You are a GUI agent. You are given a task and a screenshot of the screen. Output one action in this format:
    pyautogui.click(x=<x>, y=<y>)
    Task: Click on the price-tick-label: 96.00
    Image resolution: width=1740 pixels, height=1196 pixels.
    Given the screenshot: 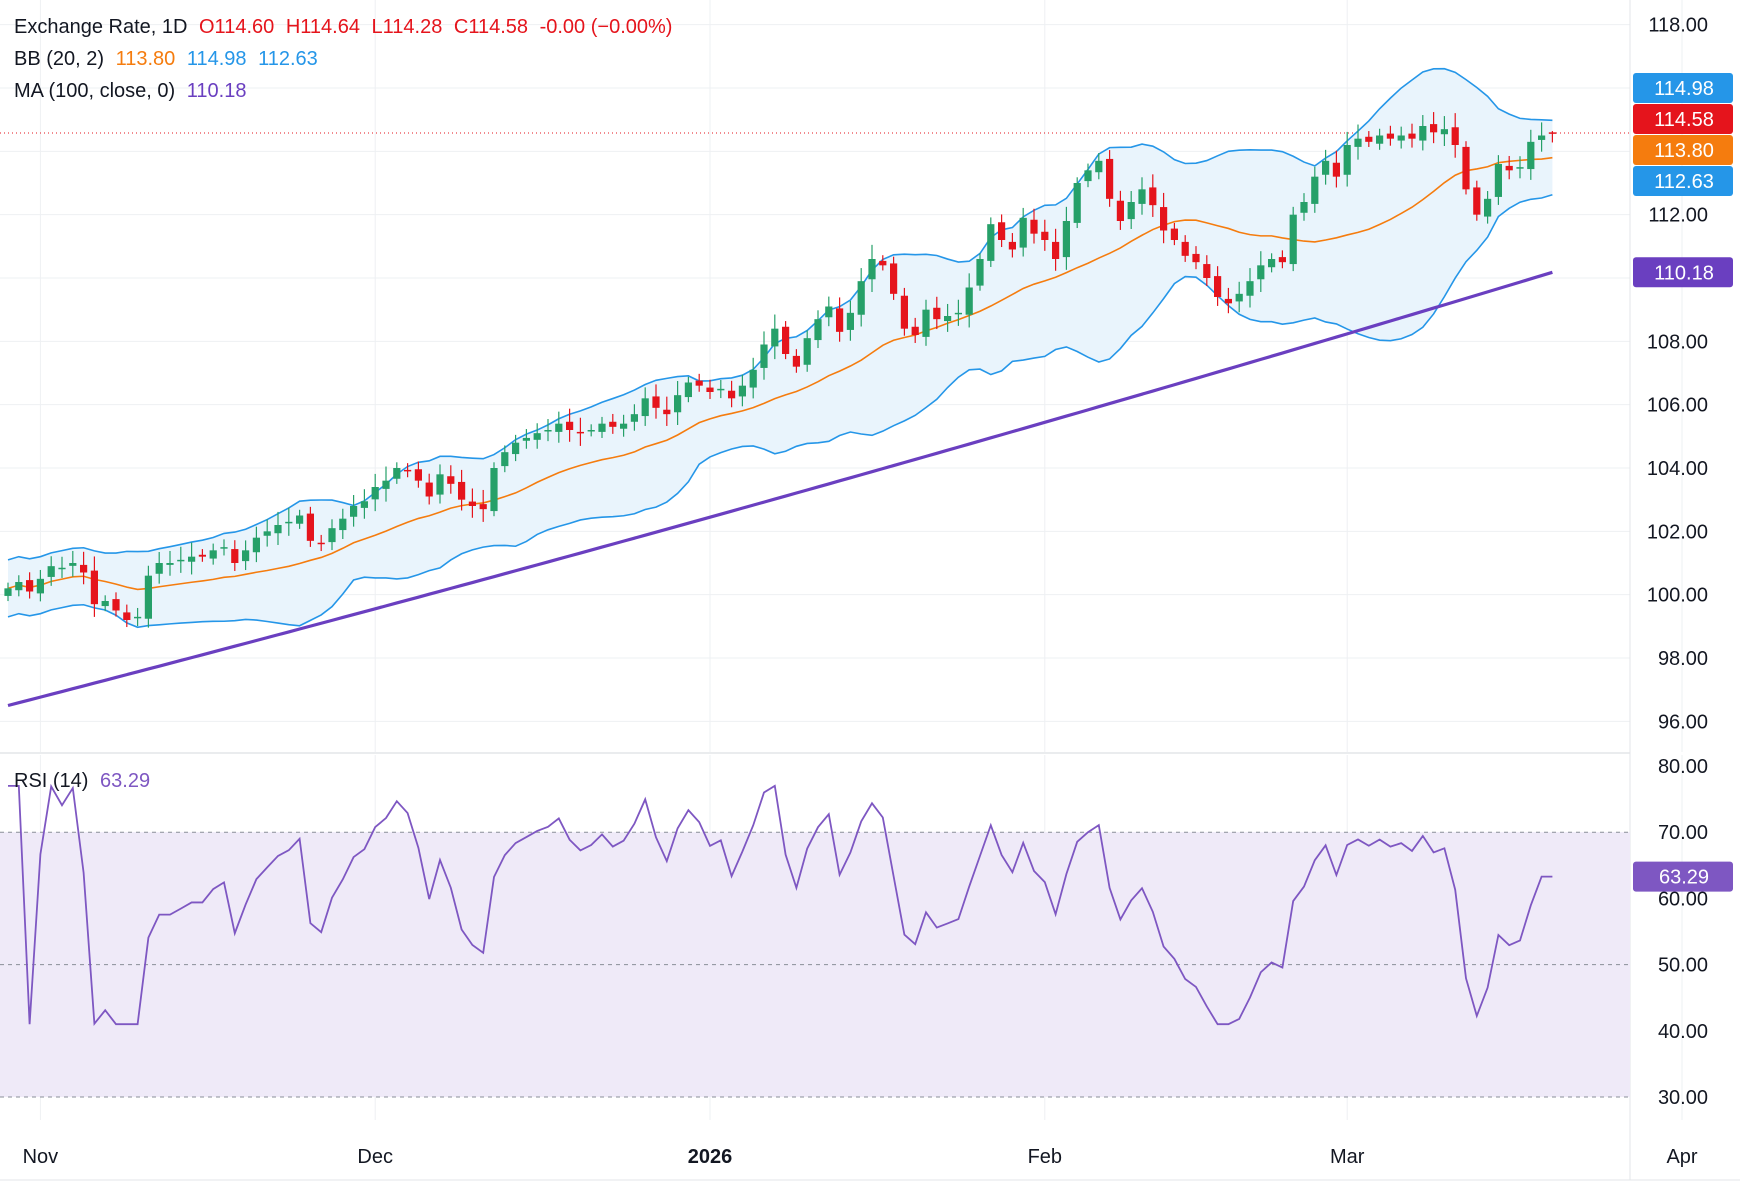 What is the action you would take?
    pyautogui.click(x=1683, y=722)
    